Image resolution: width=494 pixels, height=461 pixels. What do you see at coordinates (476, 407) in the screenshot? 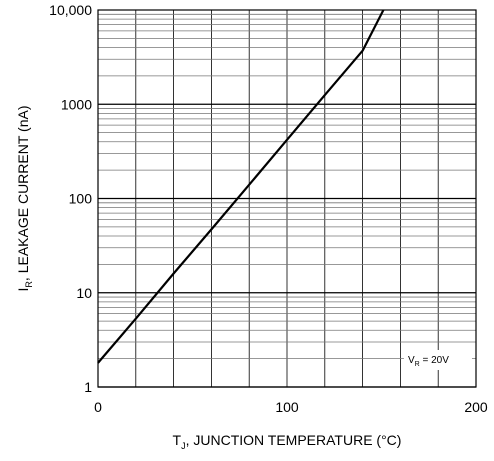
I see `x-tick-label: 200` at bounding box center [476, 407].